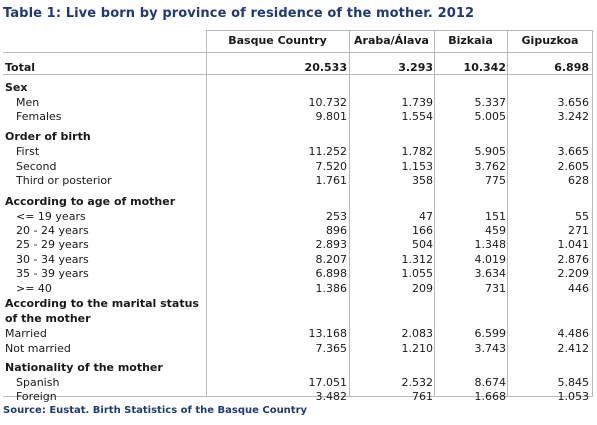  Describe the element at coordinates (52, 259) in the screenshot. I see `row-label: 30 - 34 years` at that location.